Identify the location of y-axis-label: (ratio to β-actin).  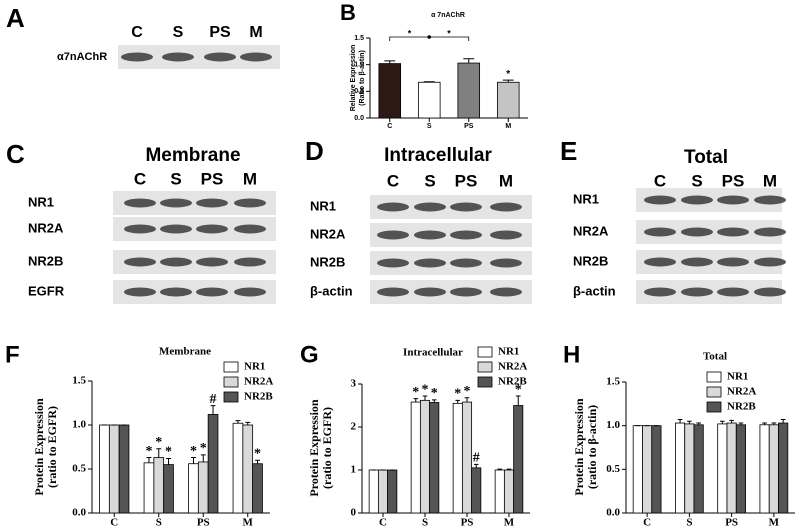
(592, 447).